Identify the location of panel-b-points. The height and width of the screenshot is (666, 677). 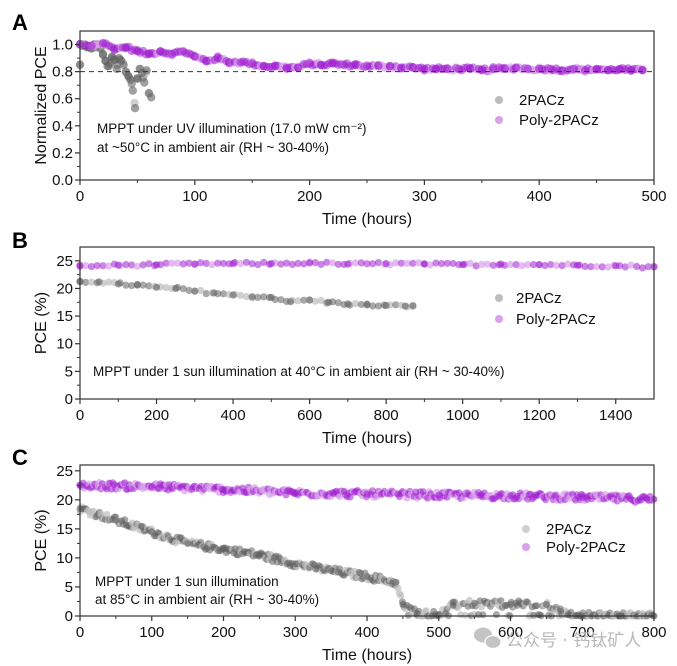
(367, 284).